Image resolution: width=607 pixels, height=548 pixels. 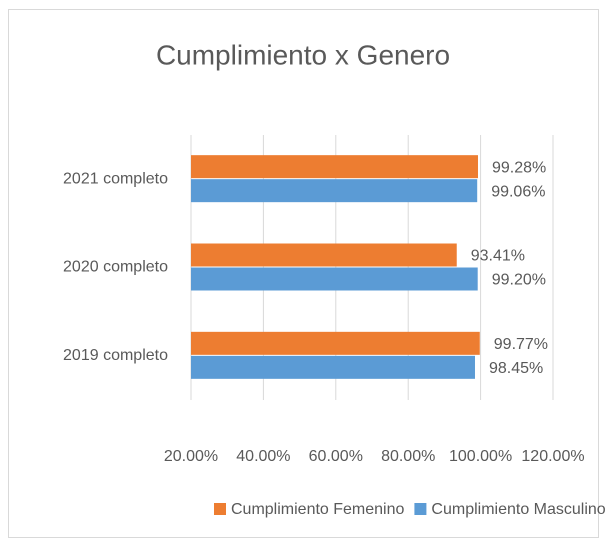 I want to click on x-tick-label: 80.00%, so click(x=408, y=456).